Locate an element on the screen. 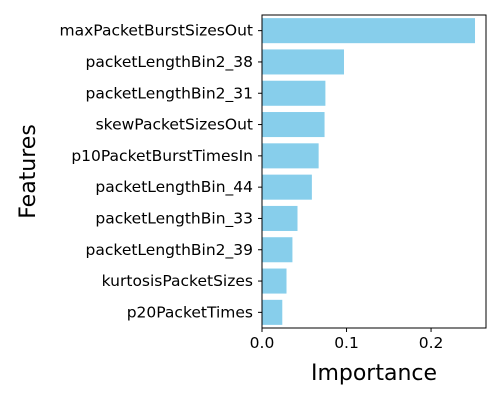  x-ticks: 0.0 0.1 0.2 is located at coordinates (347, 340).